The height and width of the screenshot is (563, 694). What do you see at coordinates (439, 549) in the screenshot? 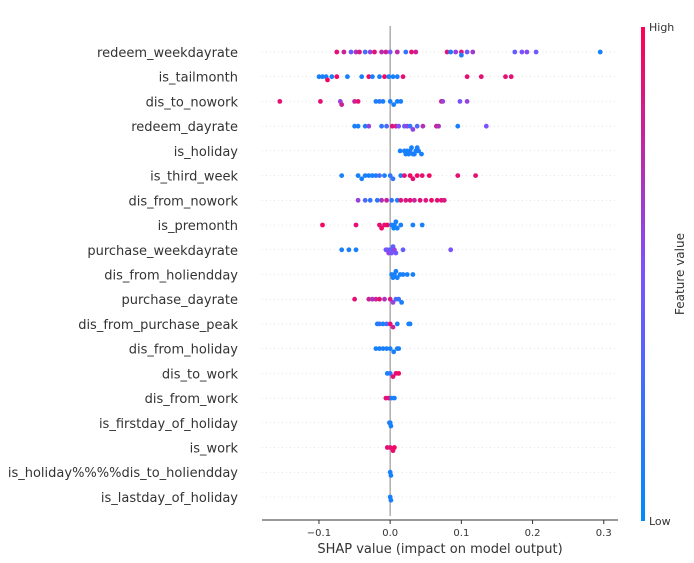
I see `x-axis-title: SHAP value (impact on model output)` at bounding box center [439, 549].